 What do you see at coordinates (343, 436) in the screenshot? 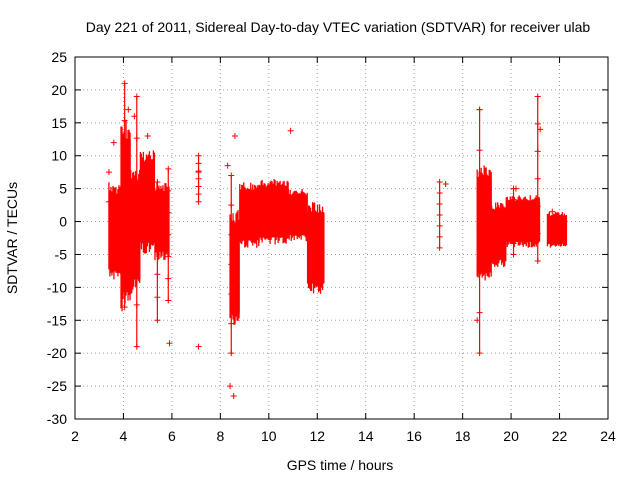
I see `x-tick-labels: 2 4 6 8 10 12 14 16 18 20 22 24` at bounding box center [343, 436].